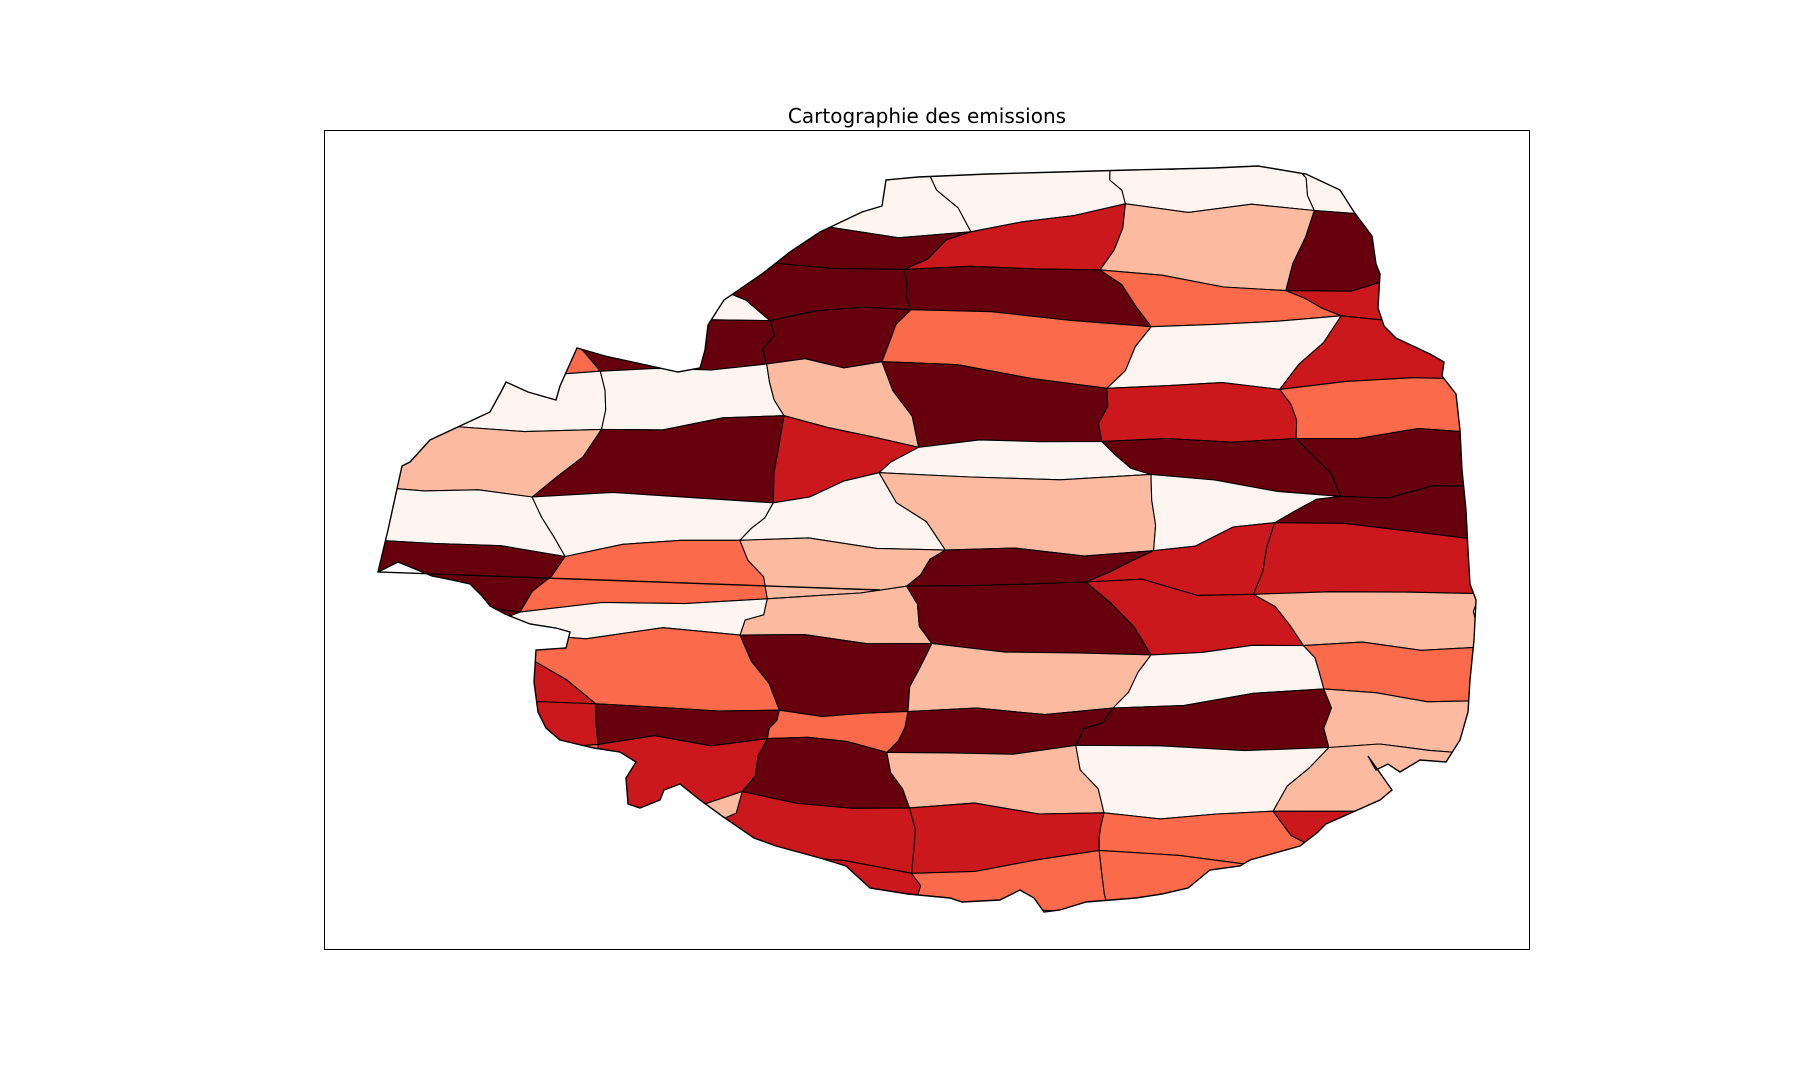 The image size is (1800, 1080). Describe the element at coordinates (927, 116) in the screenshot. I see `map-title: Cartographie des emissions` at that location.